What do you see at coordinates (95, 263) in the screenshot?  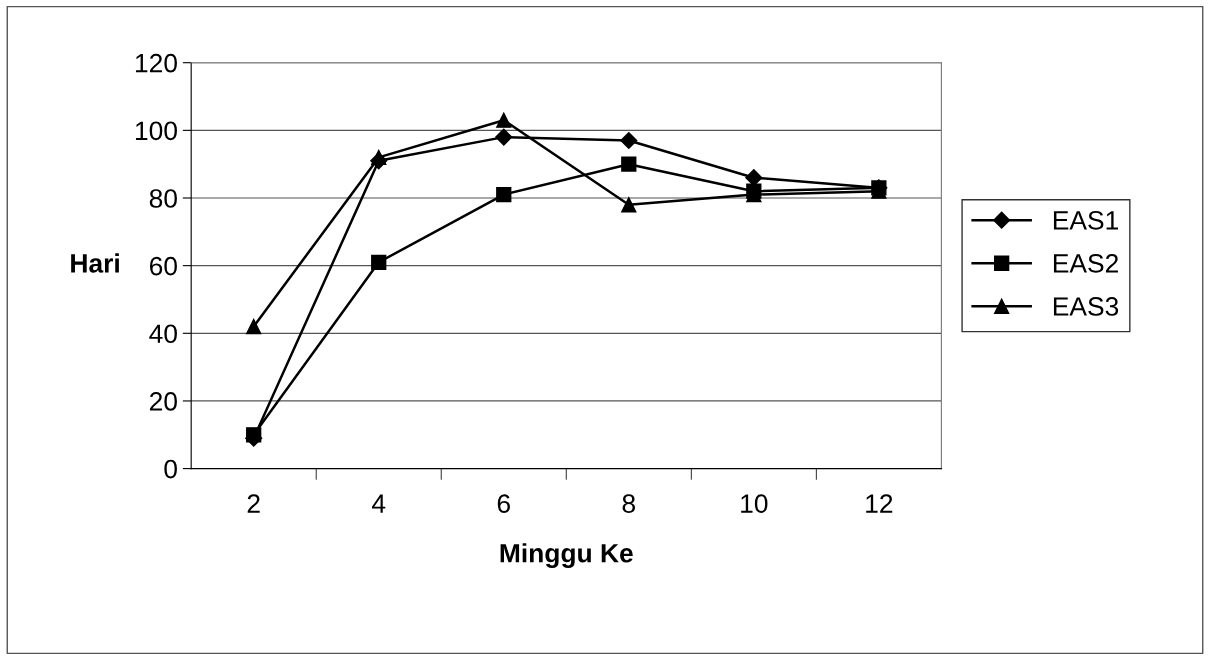 I see `y-axis-title: Hari` at bounding box center [95, 263].